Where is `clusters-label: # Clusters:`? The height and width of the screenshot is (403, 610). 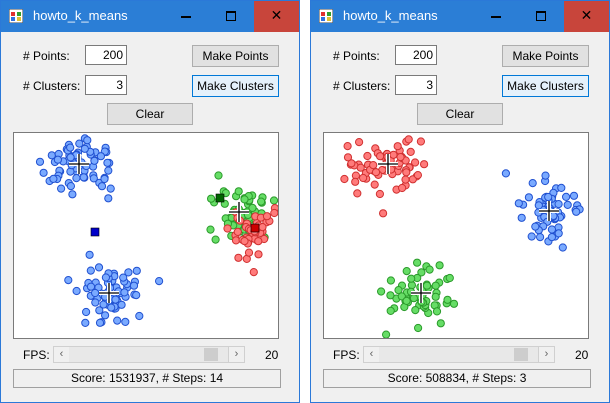 clusters-label: # Clusters: is located at coordinates (52, 86).